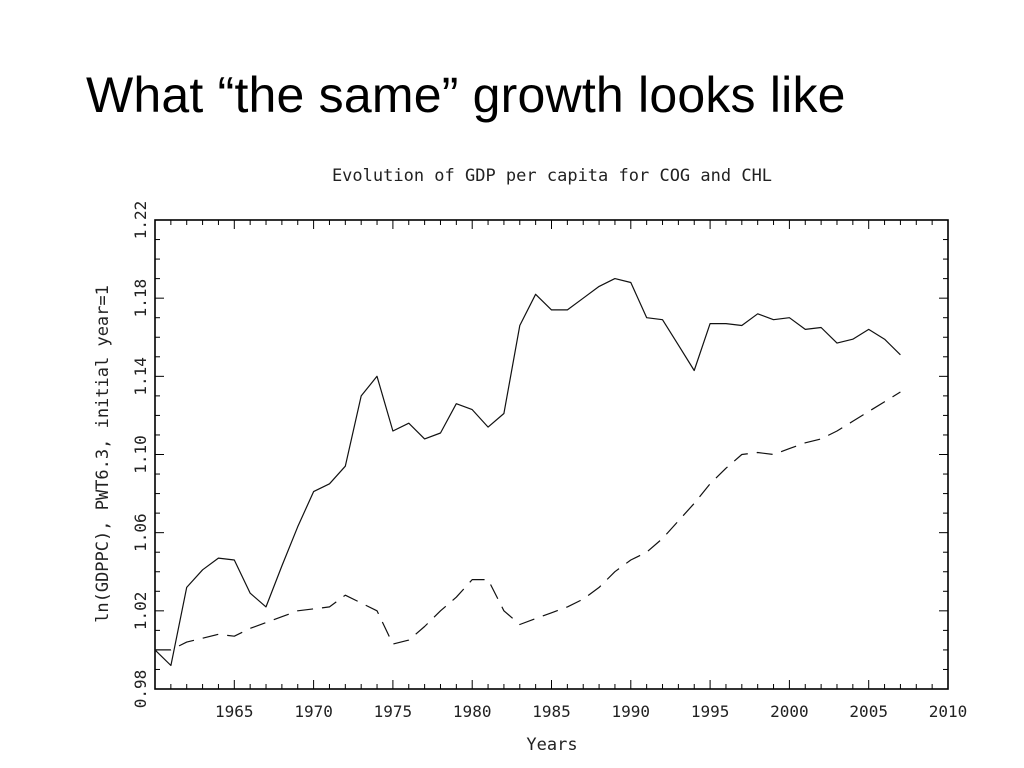  Describe the element at coordinates (103, 454) in the screenshot. I see `y-axis-label: ln(GDPPC), PWT6.3, initial year=1` at that location.